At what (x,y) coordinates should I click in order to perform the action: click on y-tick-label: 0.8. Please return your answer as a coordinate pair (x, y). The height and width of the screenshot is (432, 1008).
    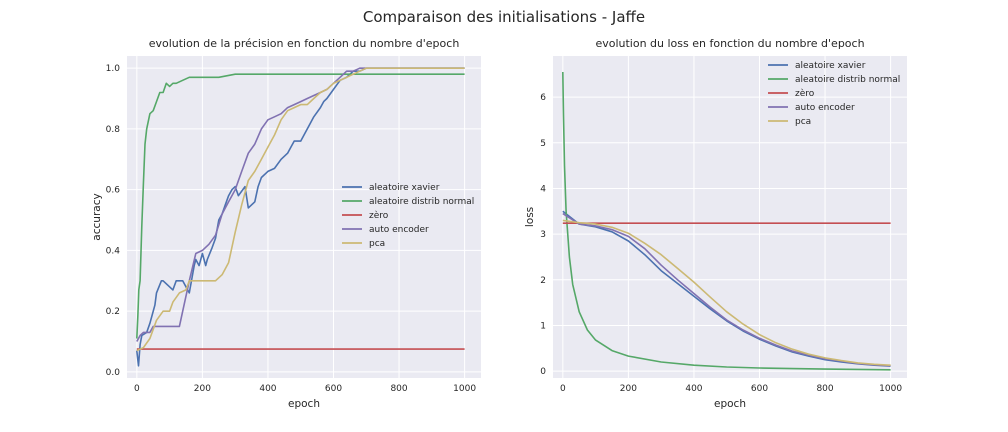
    Looking at the image, I should click on (113, 130).